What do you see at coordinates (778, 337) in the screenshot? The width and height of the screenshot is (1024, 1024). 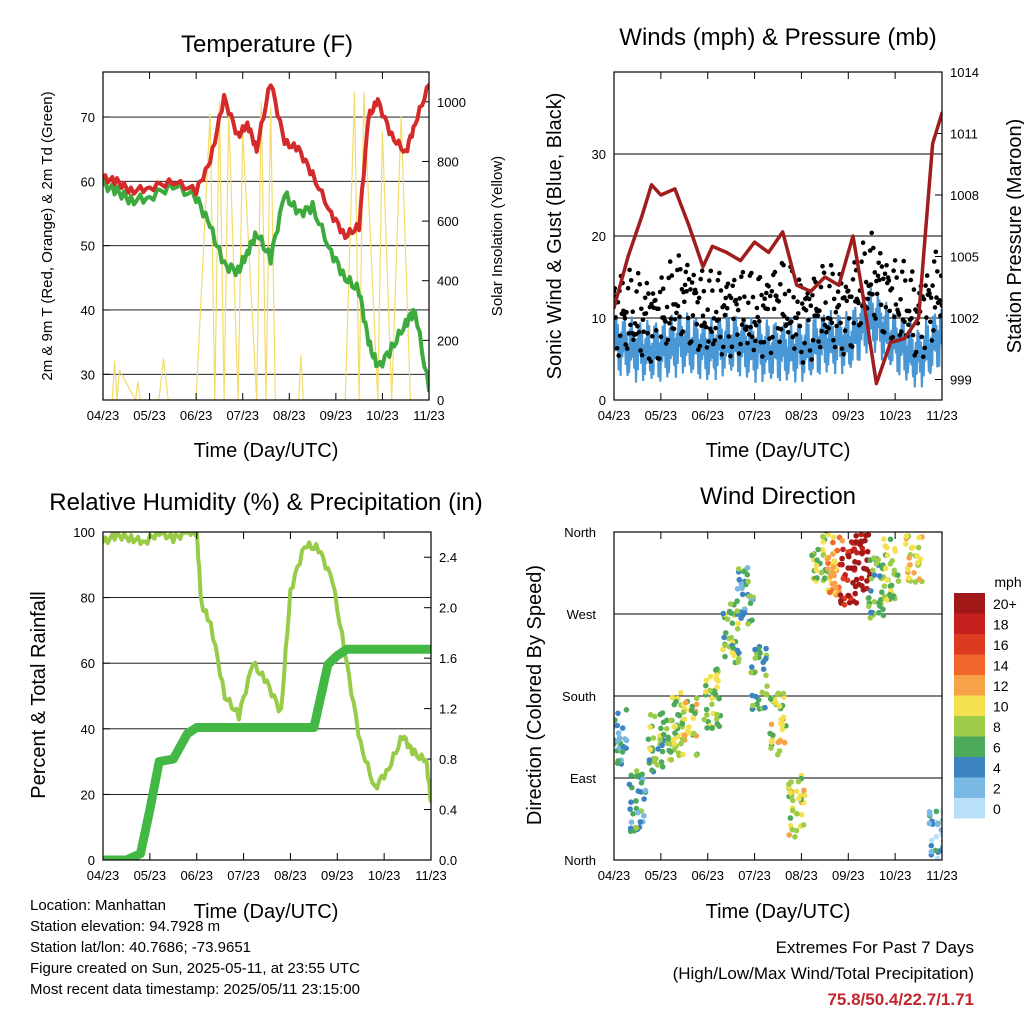 I see `sonic-wind-line` at bounding box center [778, 337].